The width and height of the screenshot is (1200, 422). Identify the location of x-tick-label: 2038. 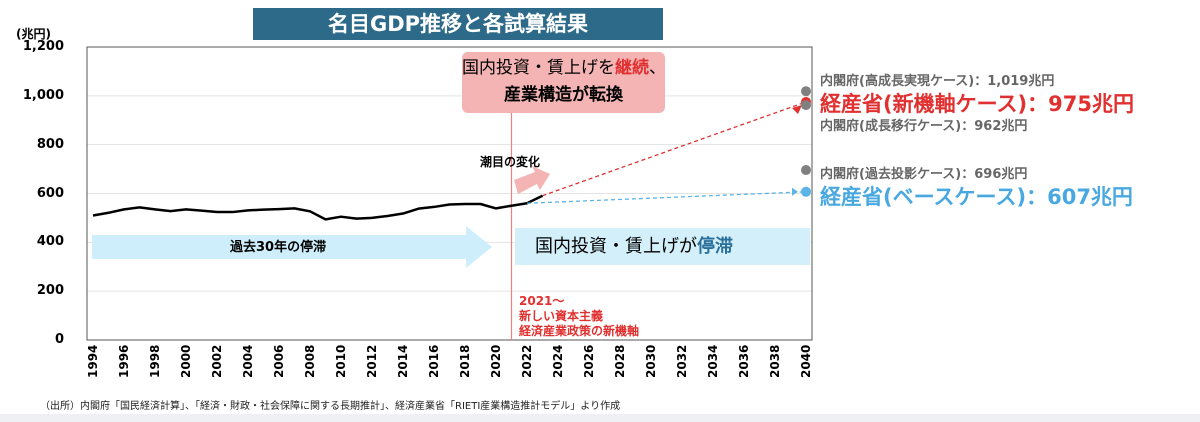
(775, 361).